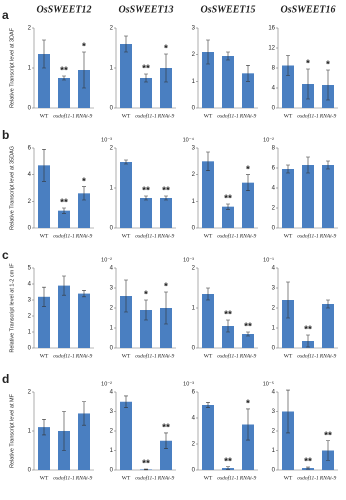  I want to click on y-tick-label: 8, so click(274, 149).